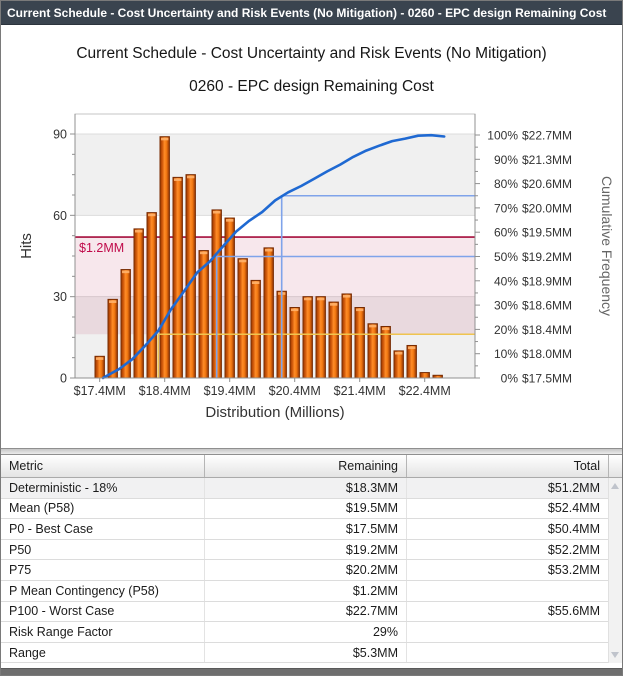 This screenshot has width=623, height=676. Describe the element at coordinates (345, 316) in the screenshot. I see `p50-marker` at that location.